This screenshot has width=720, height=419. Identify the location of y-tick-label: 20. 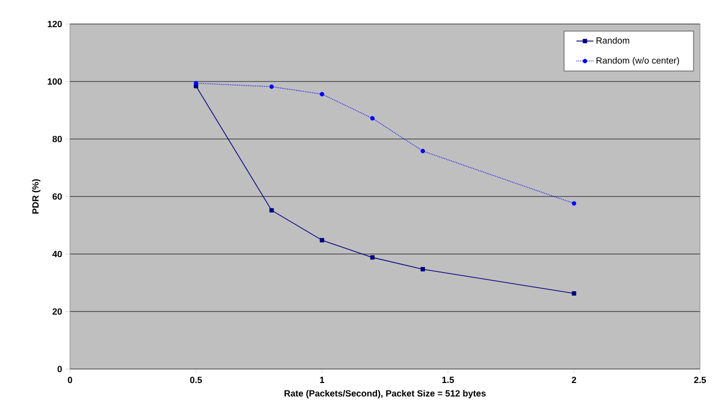
(57, 311).